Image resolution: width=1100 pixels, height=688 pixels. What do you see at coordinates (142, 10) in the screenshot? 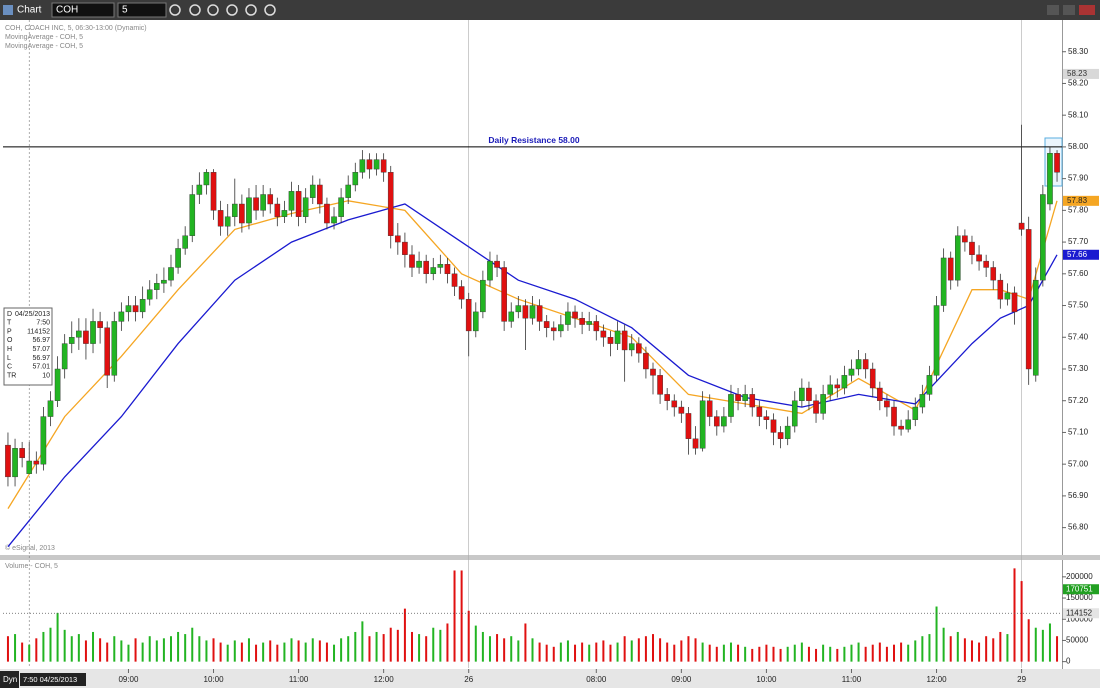
I see `interval-input` at bounding box center [142, 10].